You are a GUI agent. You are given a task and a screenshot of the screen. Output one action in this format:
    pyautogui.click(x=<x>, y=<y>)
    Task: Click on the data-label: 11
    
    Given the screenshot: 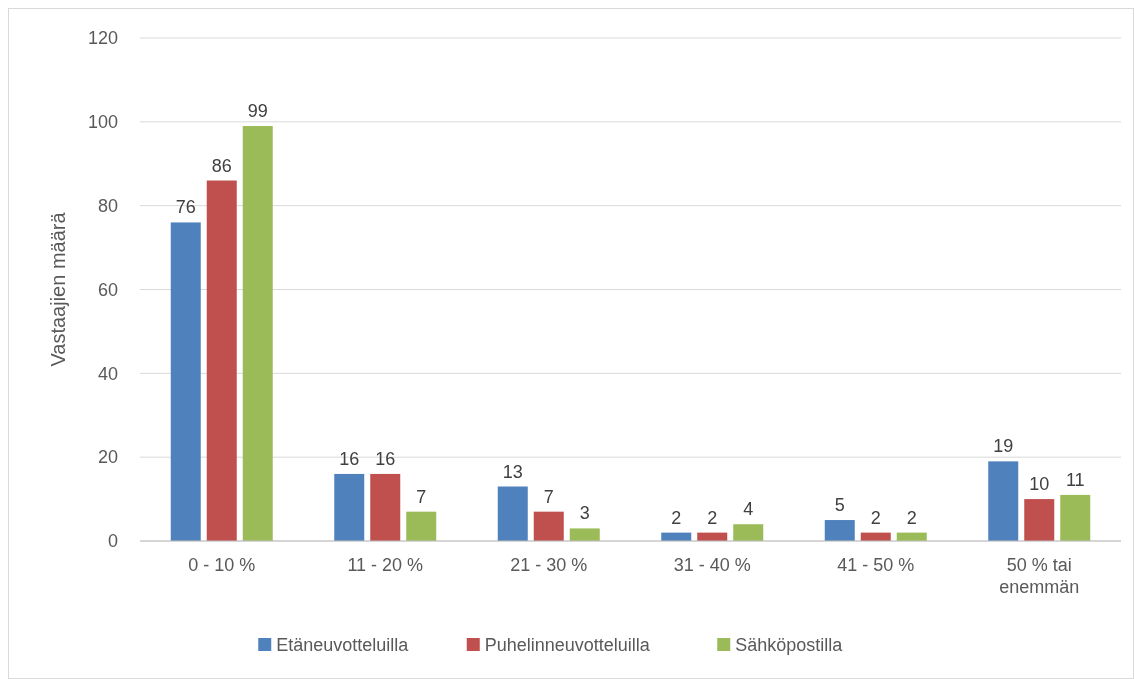 What is the action you would take?
    pyautogui.click(x=1075, y=479)
    